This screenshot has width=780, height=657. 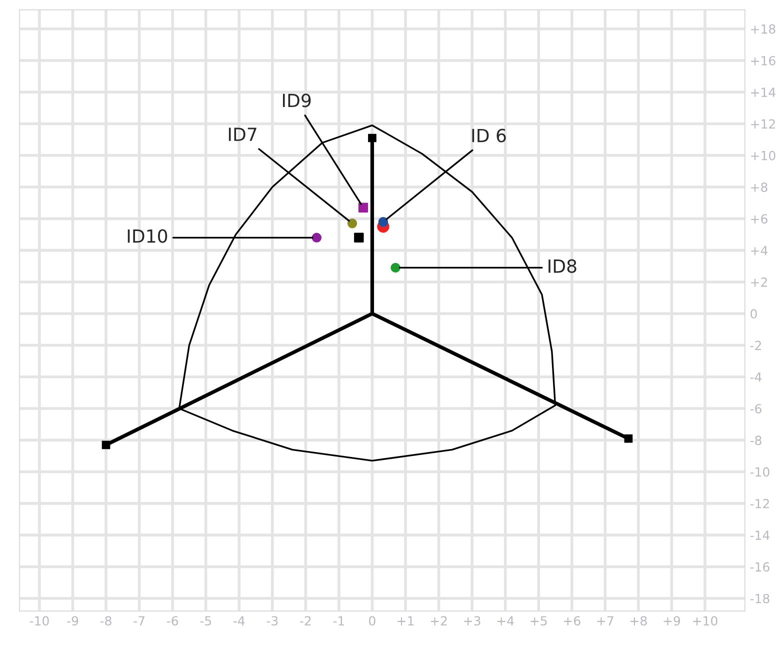 What do you see at coordinates (372, 621) in the screenshot?
I see `x-tick-label: 0` at bounding box center [372, 621].